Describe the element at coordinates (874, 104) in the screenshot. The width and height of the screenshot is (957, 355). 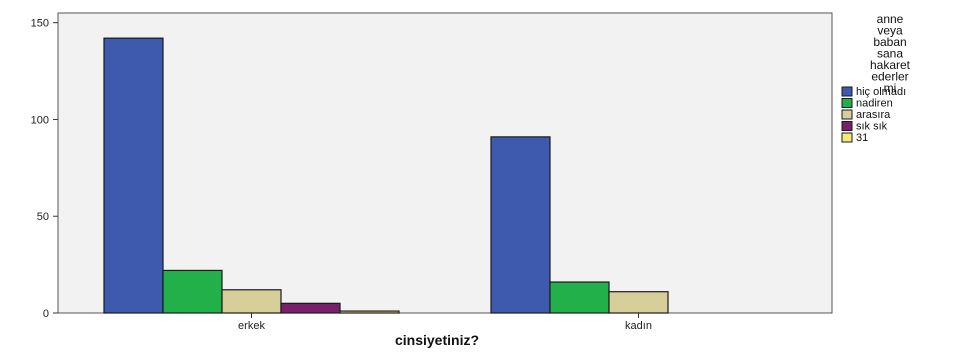
I see `legend-label: nadiren` at that location.